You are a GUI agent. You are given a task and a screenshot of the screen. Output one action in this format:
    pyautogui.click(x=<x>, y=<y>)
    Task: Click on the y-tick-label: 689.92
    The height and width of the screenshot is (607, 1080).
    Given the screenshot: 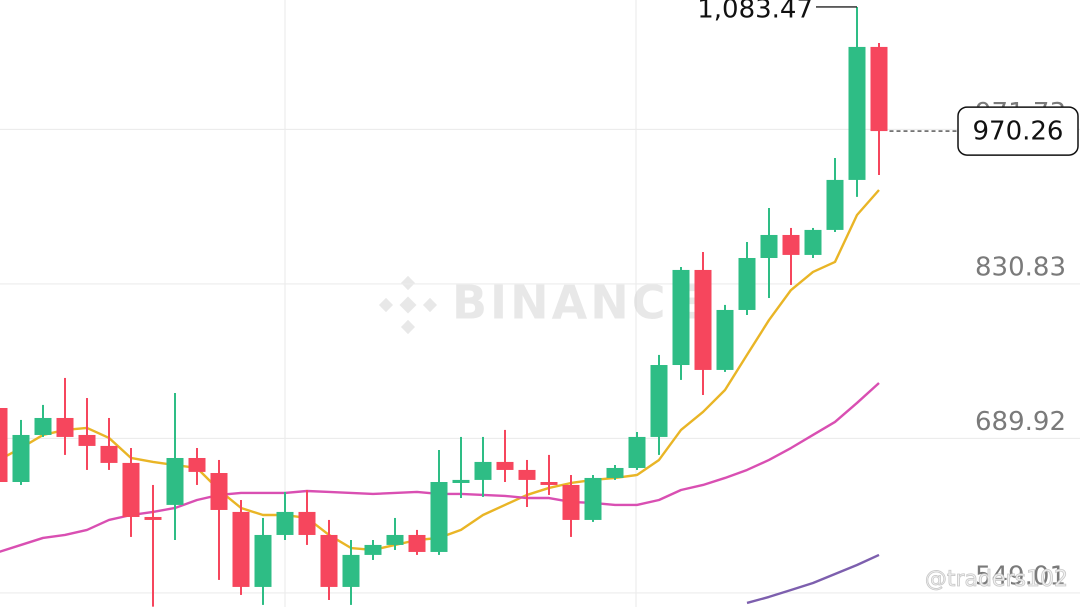 What is the action you would take?
    pyautogui.click(x=1020, y=422)
    